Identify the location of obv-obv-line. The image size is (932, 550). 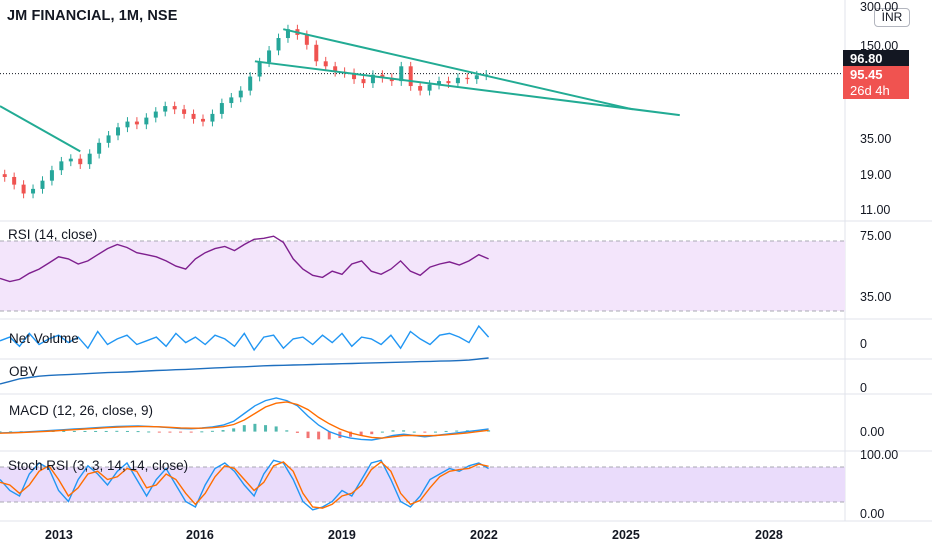
(244, 371).